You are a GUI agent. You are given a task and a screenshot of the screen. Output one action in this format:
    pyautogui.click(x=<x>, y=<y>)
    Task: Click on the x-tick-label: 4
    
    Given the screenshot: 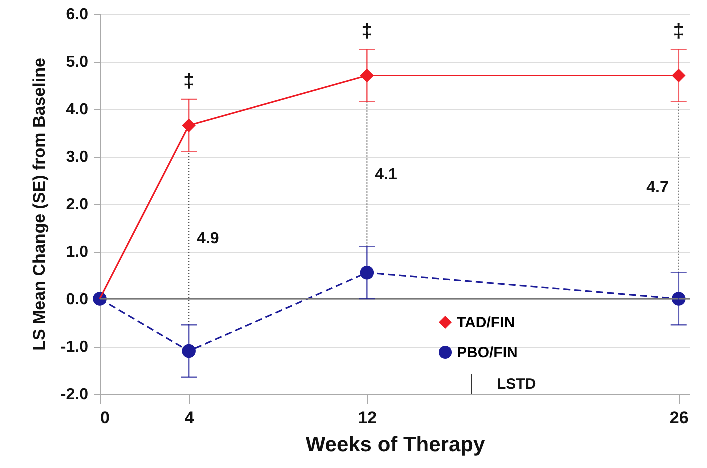 What is the action you would take?
    pyautogui.click(x=189, y=418)
    